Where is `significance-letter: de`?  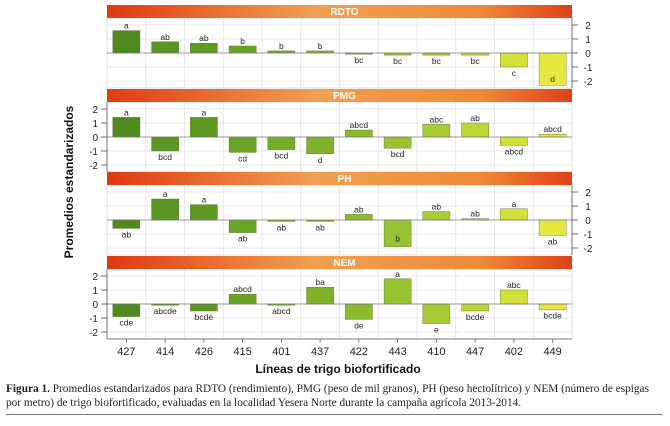 significance-letter: de is located at coordinates (359, 325).